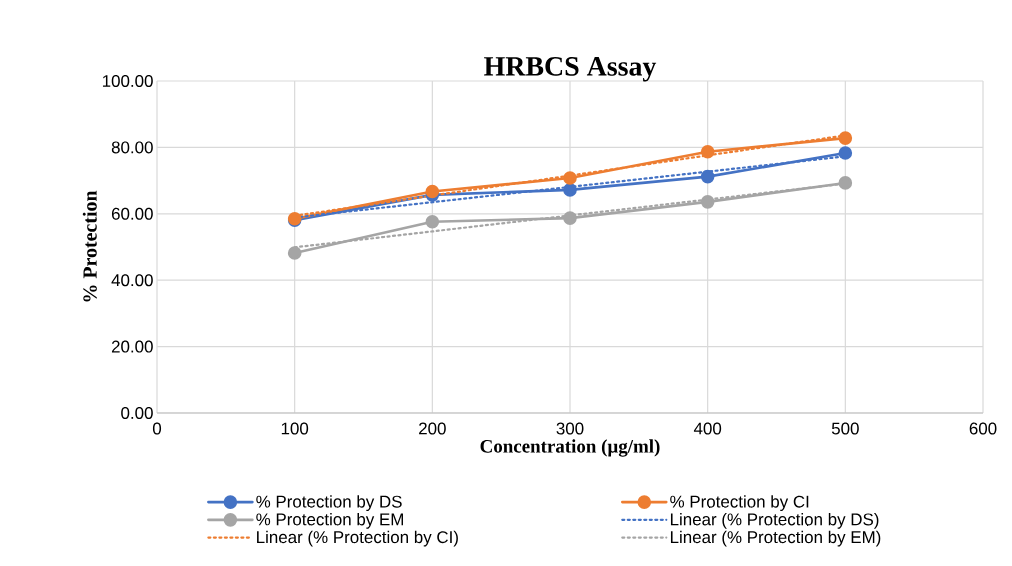 Image resolution: width=1012 pixels, height=566 pixels. I want to click on y-tick-label: 100.00, so click(127, 81).